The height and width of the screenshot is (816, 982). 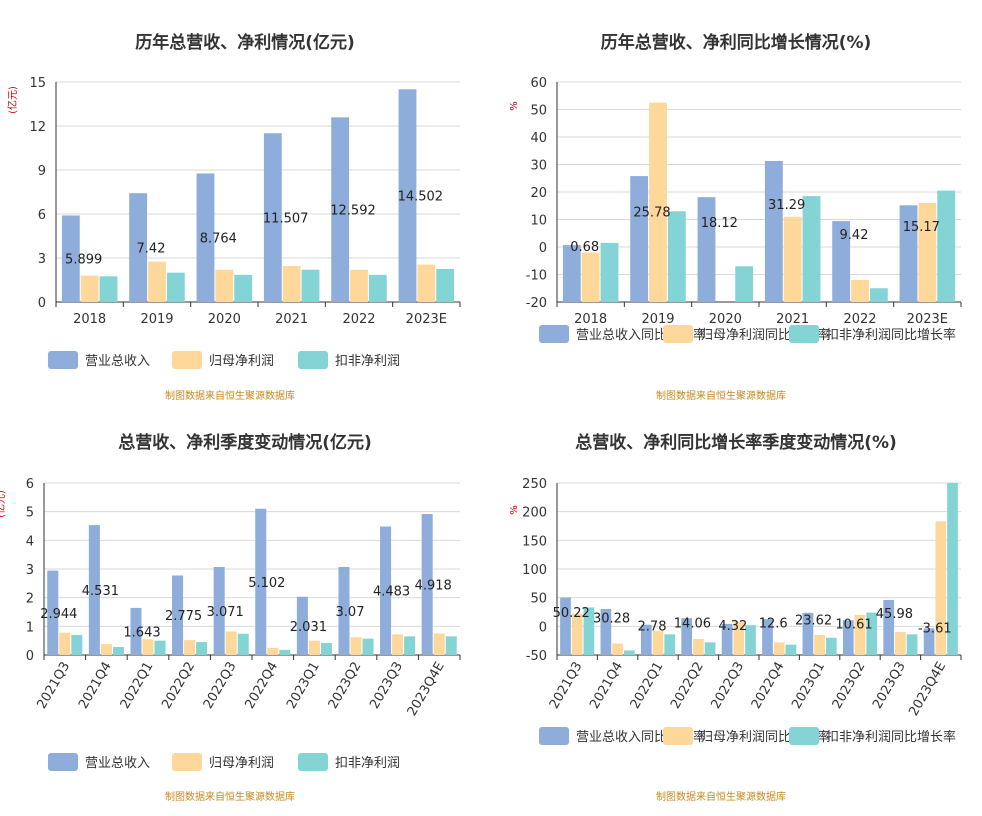 I want to click on chart-title: 历年总营收、净利情况(亿元), so click(x=245, y=42).